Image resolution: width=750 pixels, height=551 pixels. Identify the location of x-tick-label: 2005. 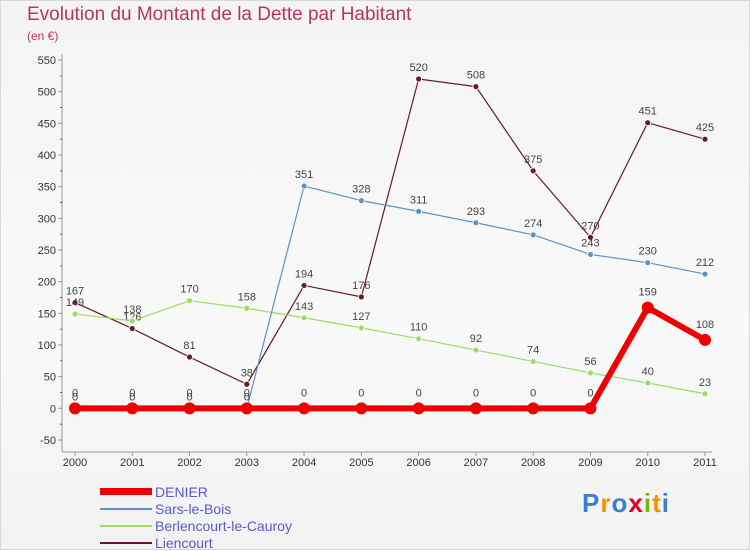
(361, 463).